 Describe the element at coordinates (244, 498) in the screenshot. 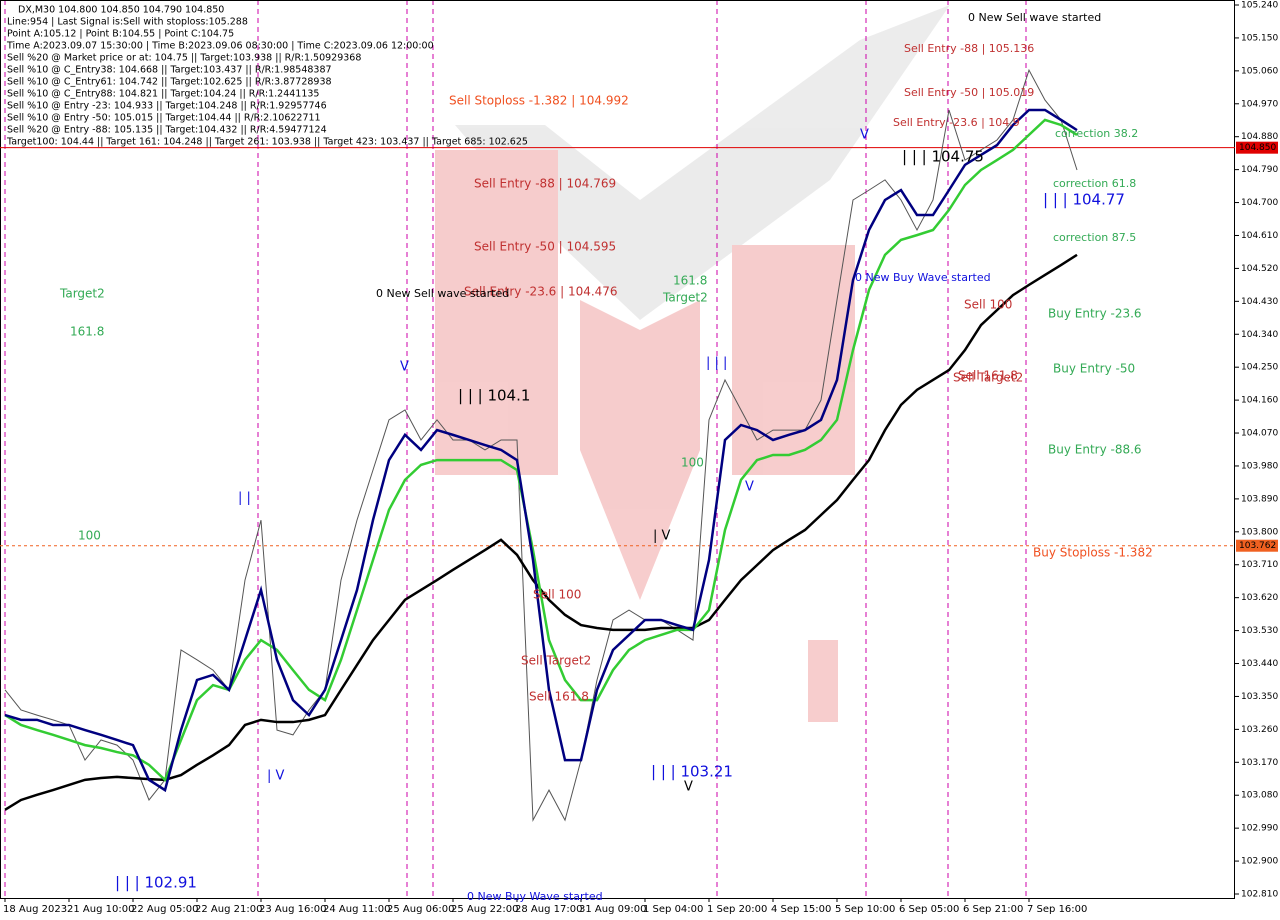

I see `annotation: | |` at that location.